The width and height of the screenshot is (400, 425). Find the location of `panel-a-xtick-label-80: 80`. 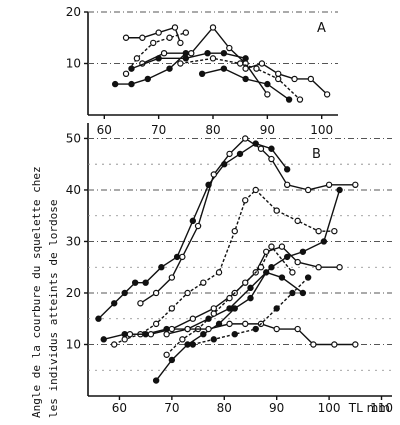

panel-a-xtick-label-80: 80 is located at coordinates (212, 130).